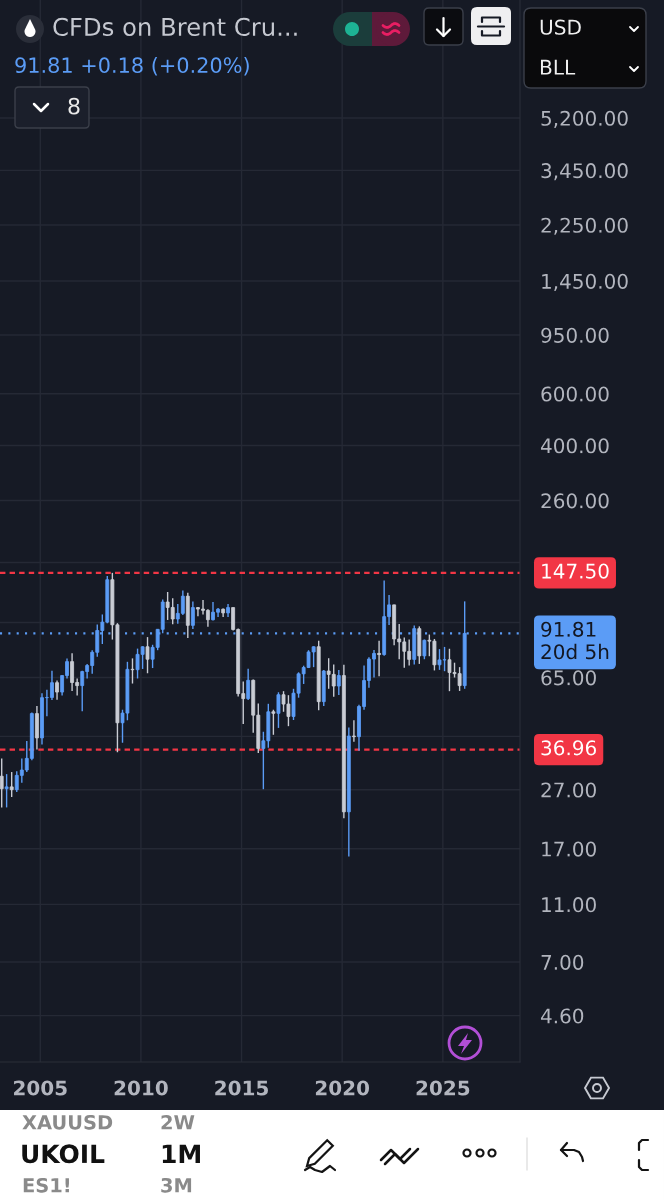 This screenshot has width=664, height=1200. I want to click on y-tick-label: 27.00, so click(568, 790).